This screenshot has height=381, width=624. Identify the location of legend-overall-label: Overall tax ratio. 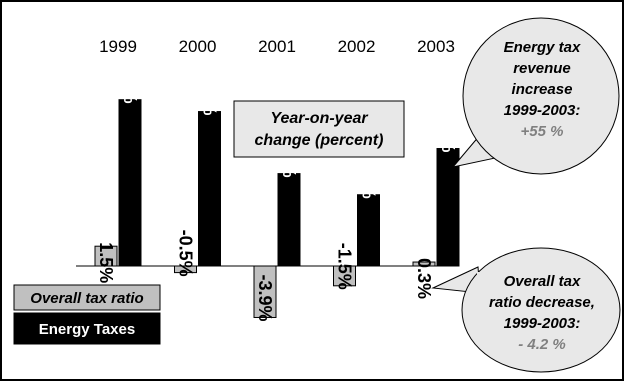
(86, 298).